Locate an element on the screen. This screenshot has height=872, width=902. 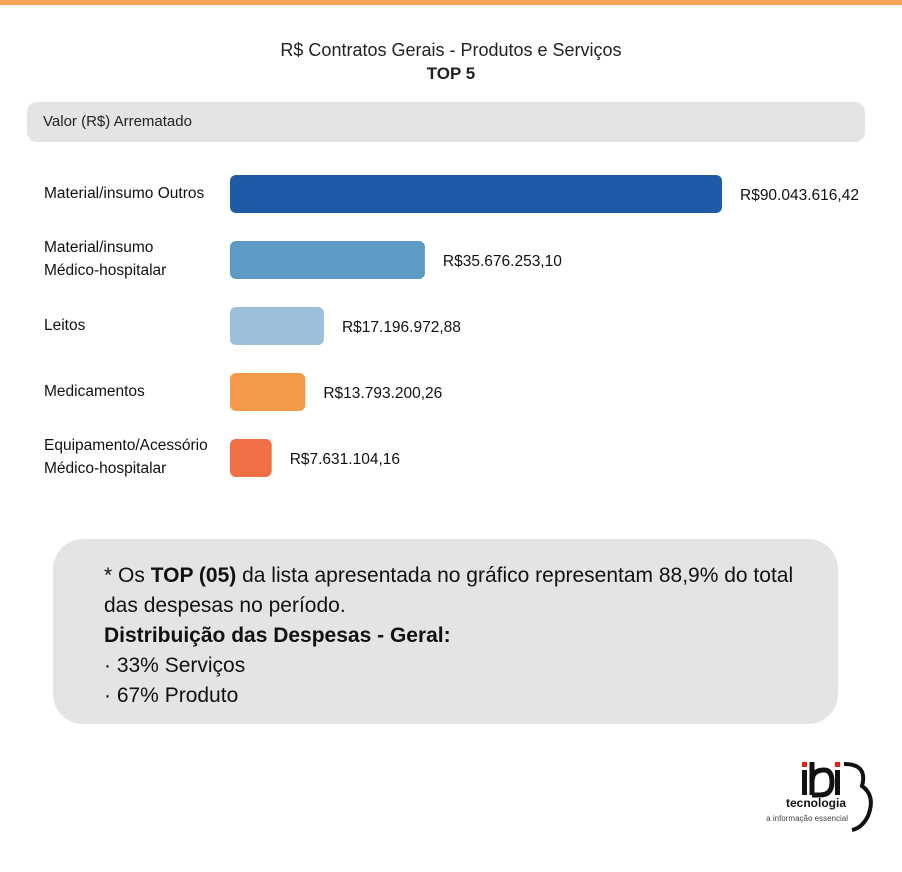
legend-label: Valor (R$) Arrematado is located at coordinates (117, 121).